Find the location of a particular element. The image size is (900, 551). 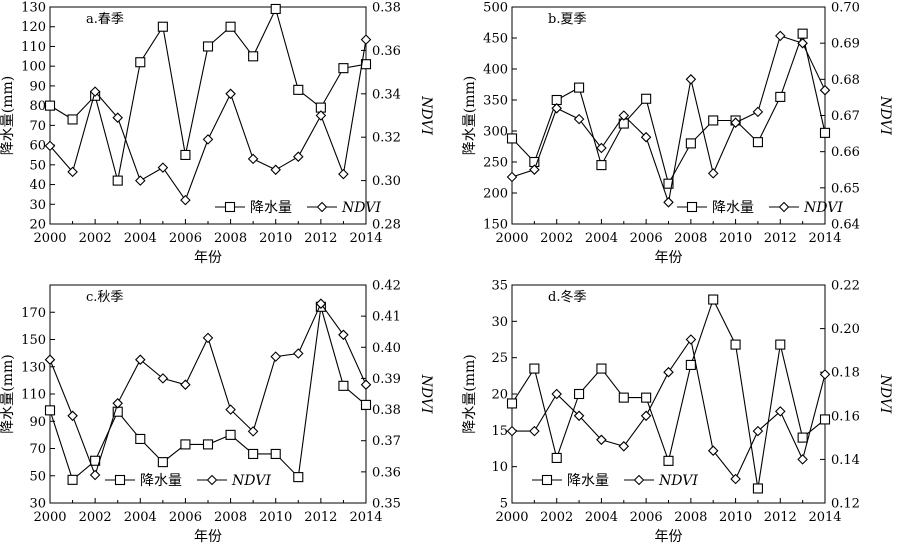

panel-label: a.春季 is located at coordinates (105, 19).